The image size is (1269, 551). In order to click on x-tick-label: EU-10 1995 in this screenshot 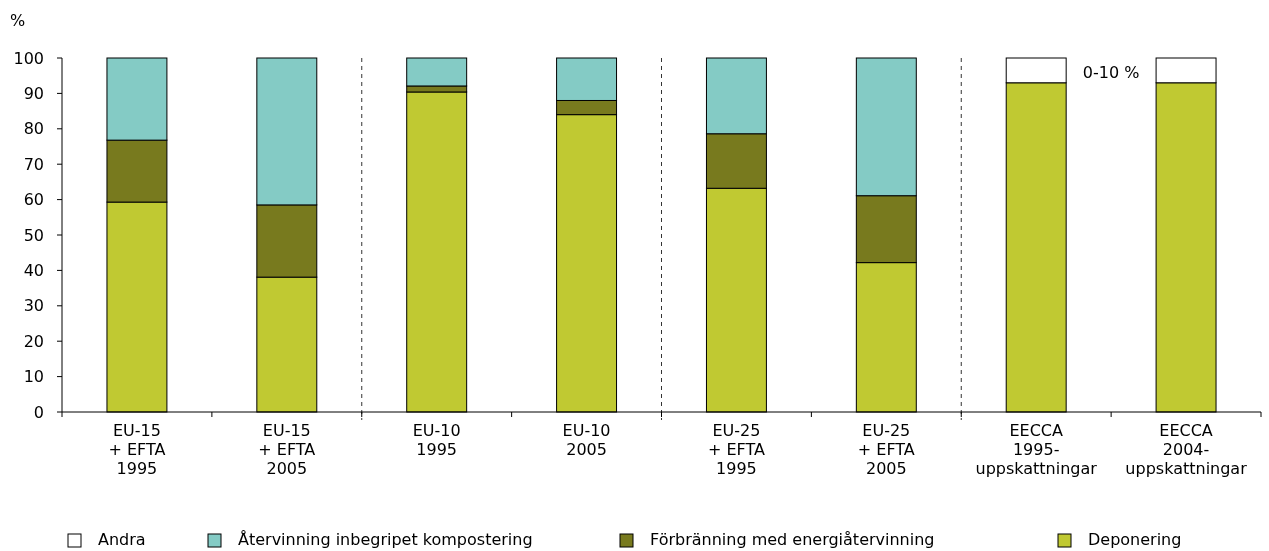, I will do `click(436, 440)`.